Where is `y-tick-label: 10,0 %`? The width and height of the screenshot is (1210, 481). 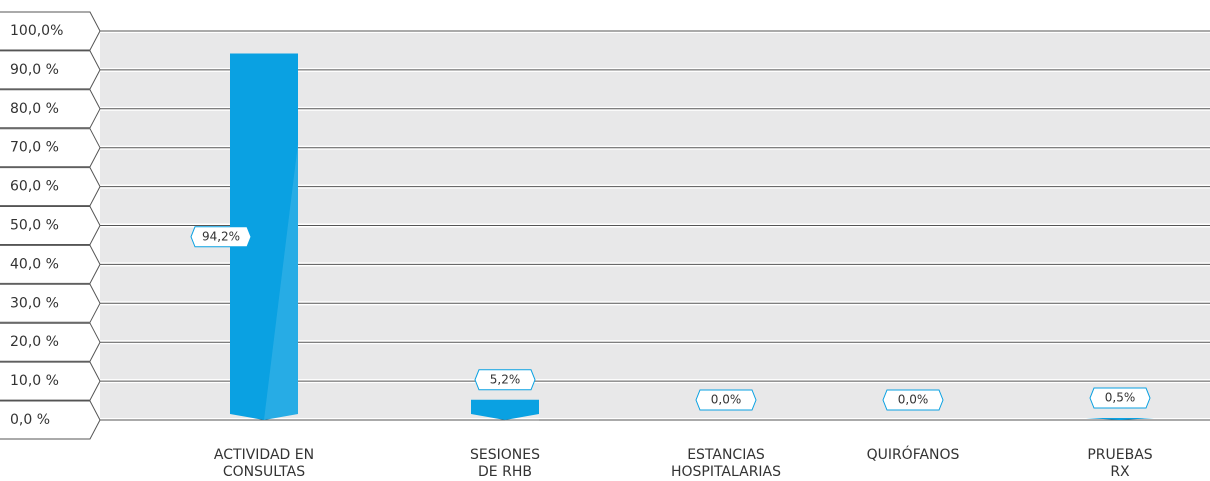 y-tick-label: 10,0 % is located at coordinates (34, 381).